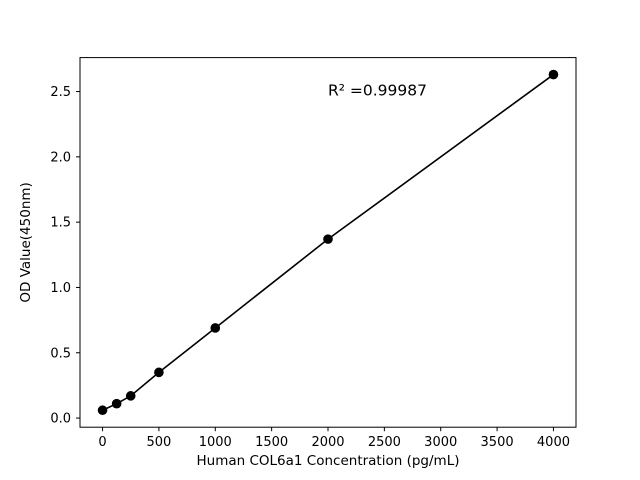 This screenshot has width=640, height=480. What do you see at coordinates (440, 442) in the screenshot?
I see `x-tick-label: 3000` at bounding box center [440, 442].